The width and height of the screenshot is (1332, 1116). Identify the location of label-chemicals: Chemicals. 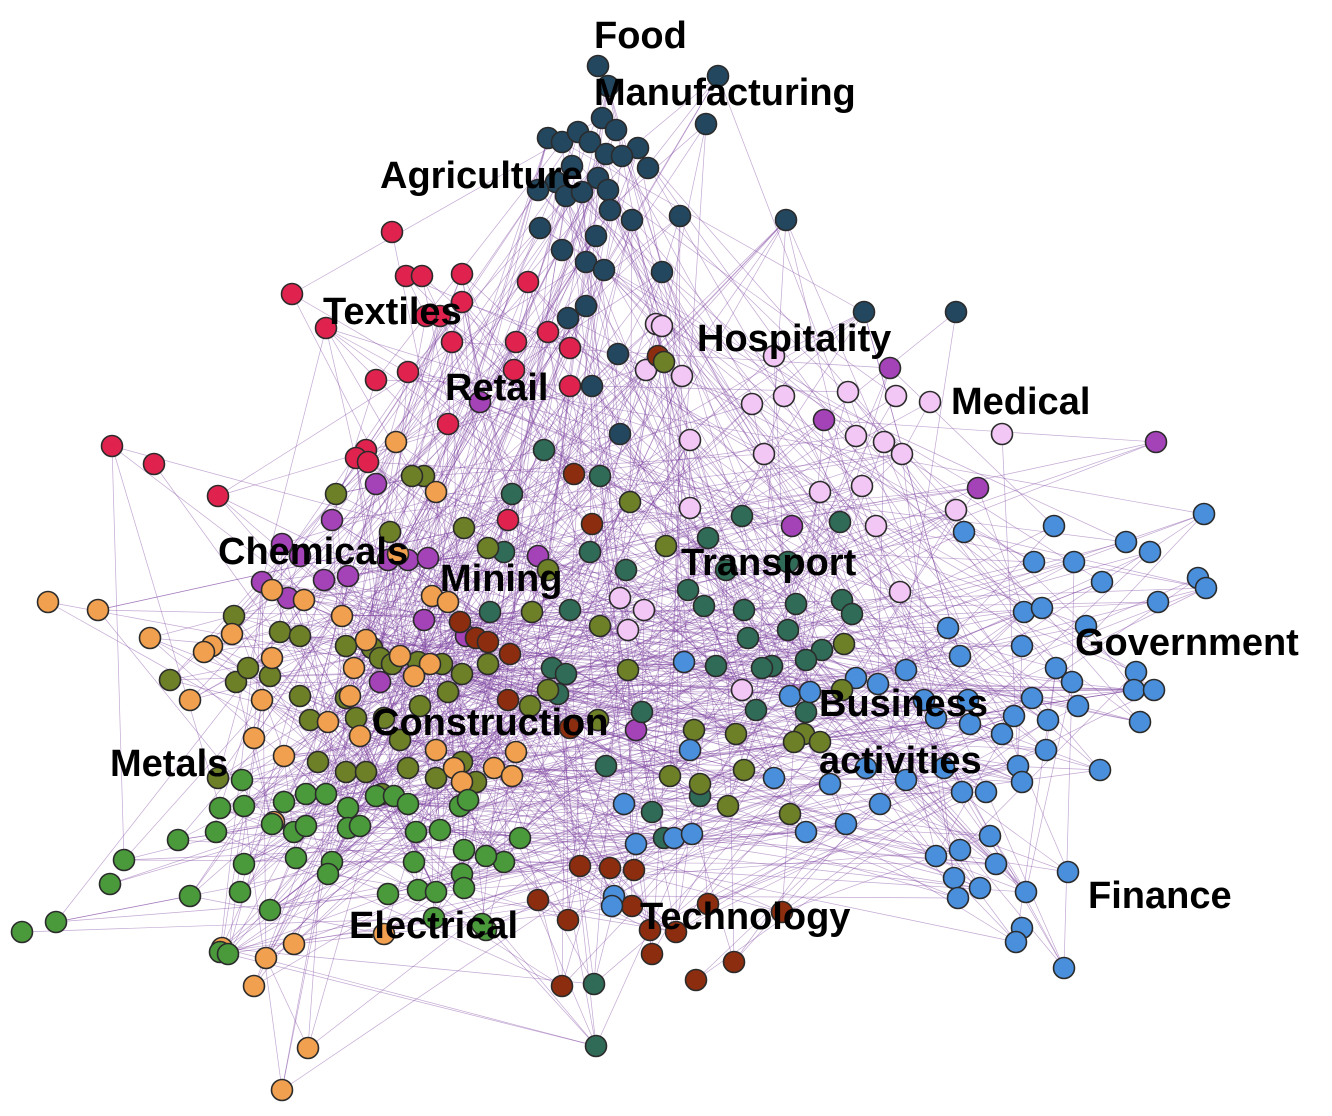
(313, 552).